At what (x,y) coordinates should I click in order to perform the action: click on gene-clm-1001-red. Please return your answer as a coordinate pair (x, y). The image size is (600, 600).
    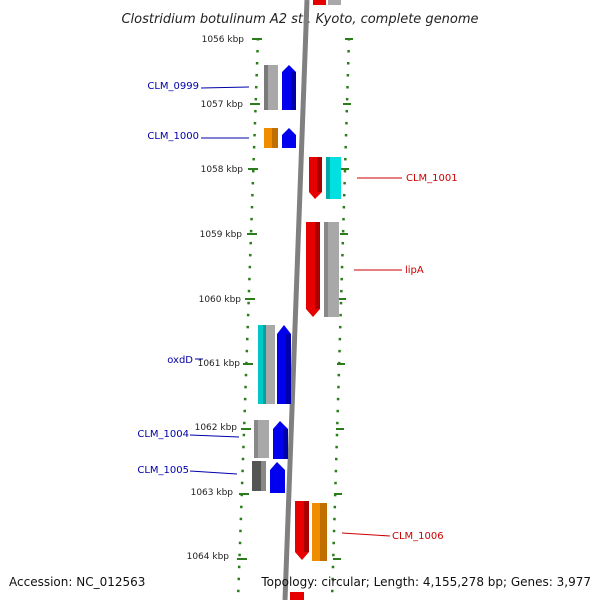
    Looking at the image, I should click on (315, 178).